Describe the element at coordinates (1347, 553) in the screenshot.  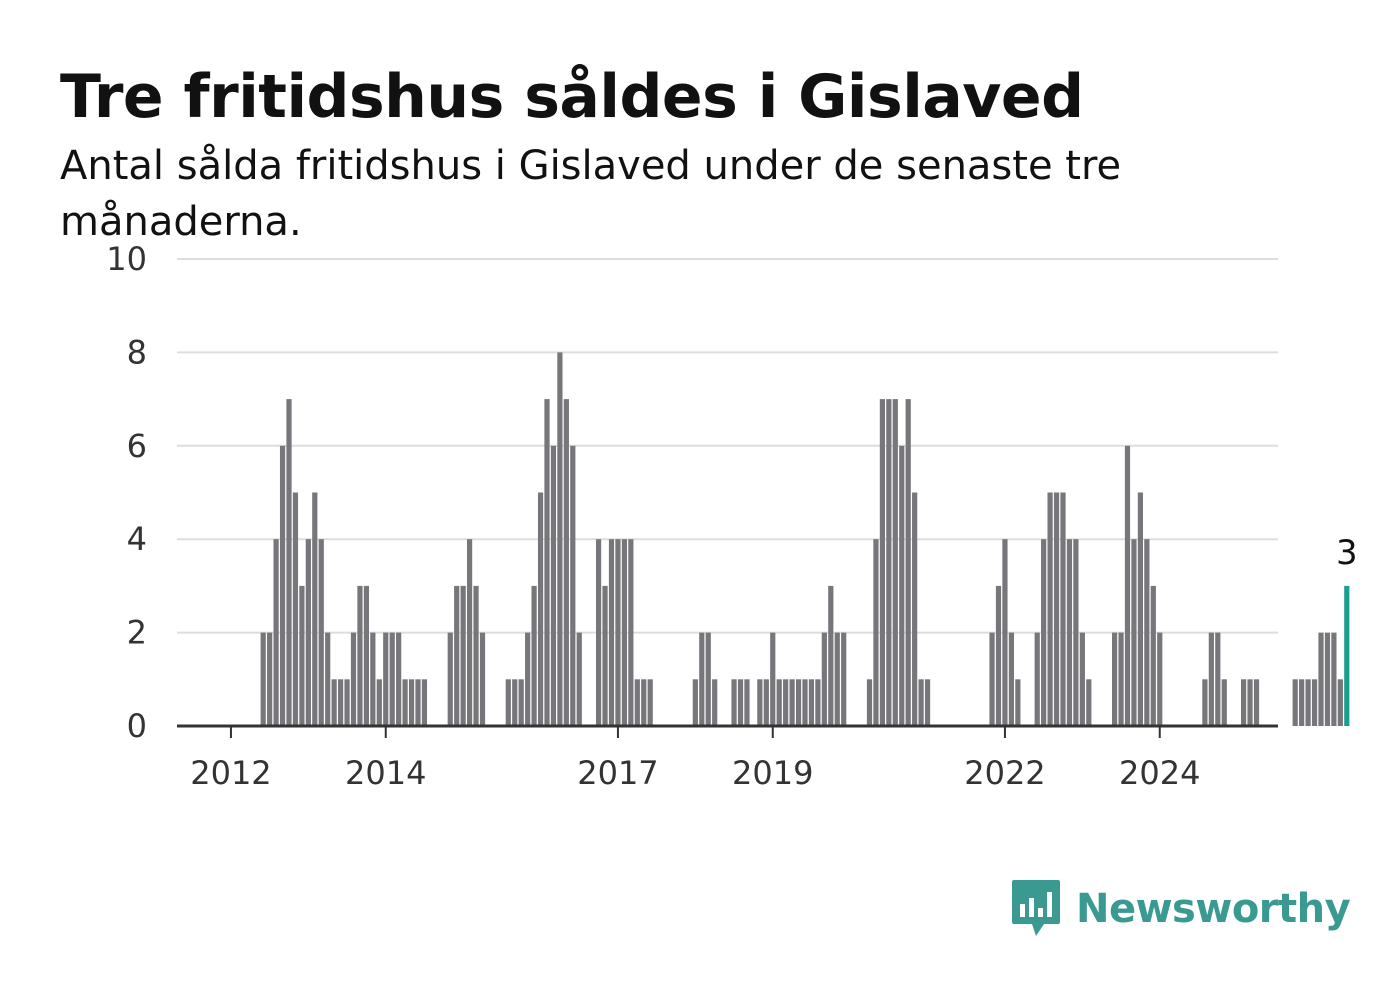
I see `value-label: 3` at that location.